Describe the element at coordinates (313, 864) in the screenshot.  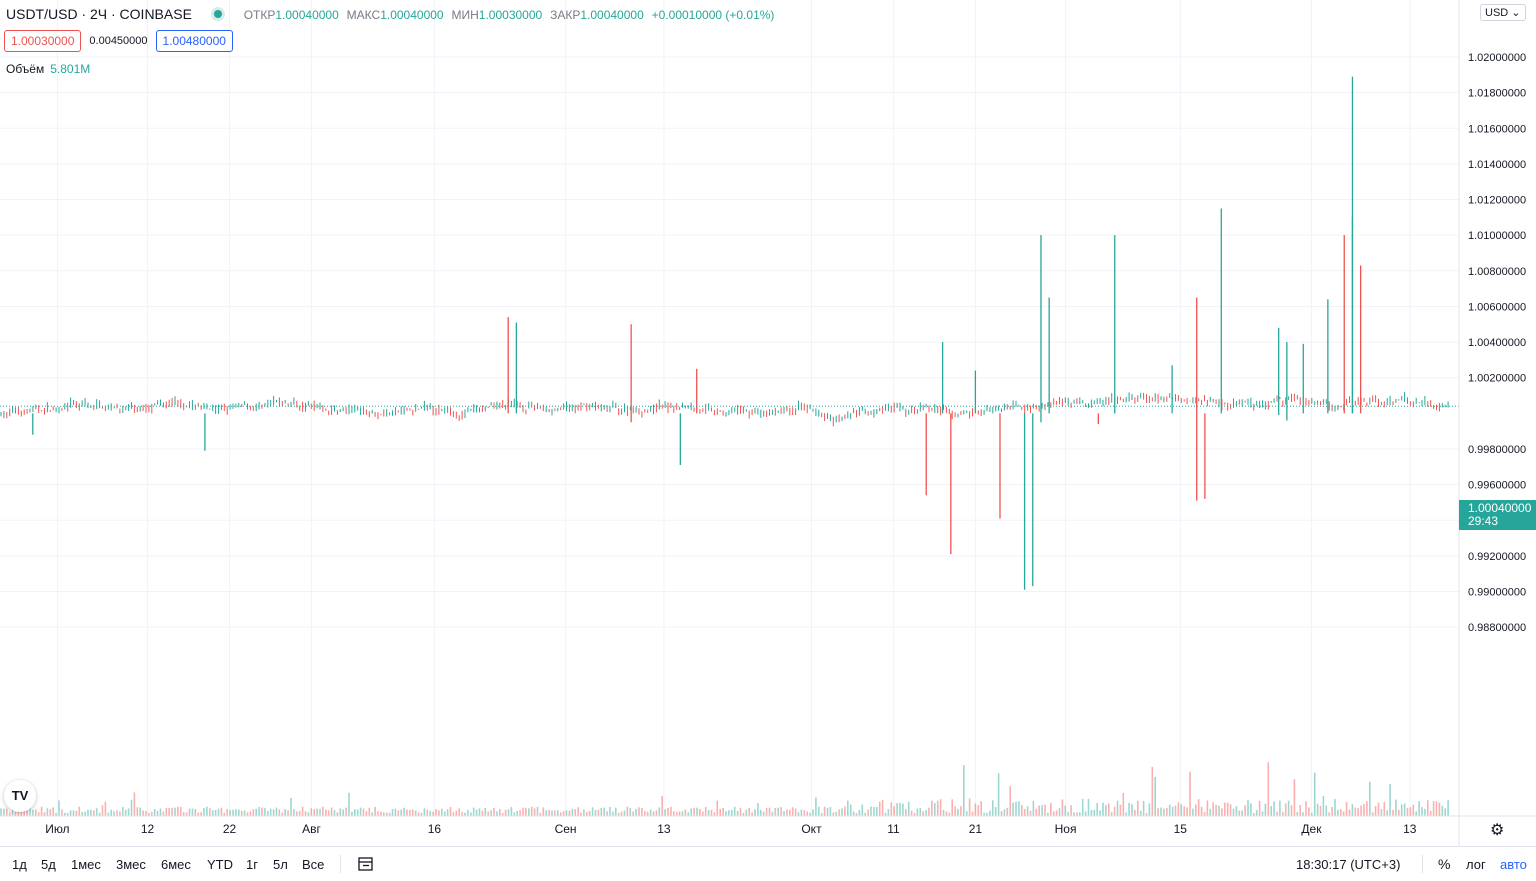
I see `range-all-button: Все` at that location.